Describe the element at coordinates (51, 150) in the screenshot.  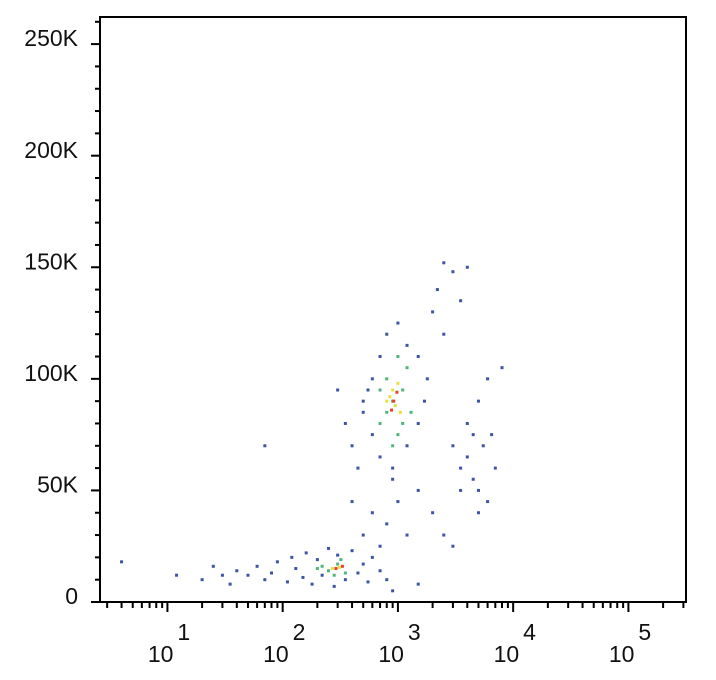
I see `y-tick-label: 200K` at that location.